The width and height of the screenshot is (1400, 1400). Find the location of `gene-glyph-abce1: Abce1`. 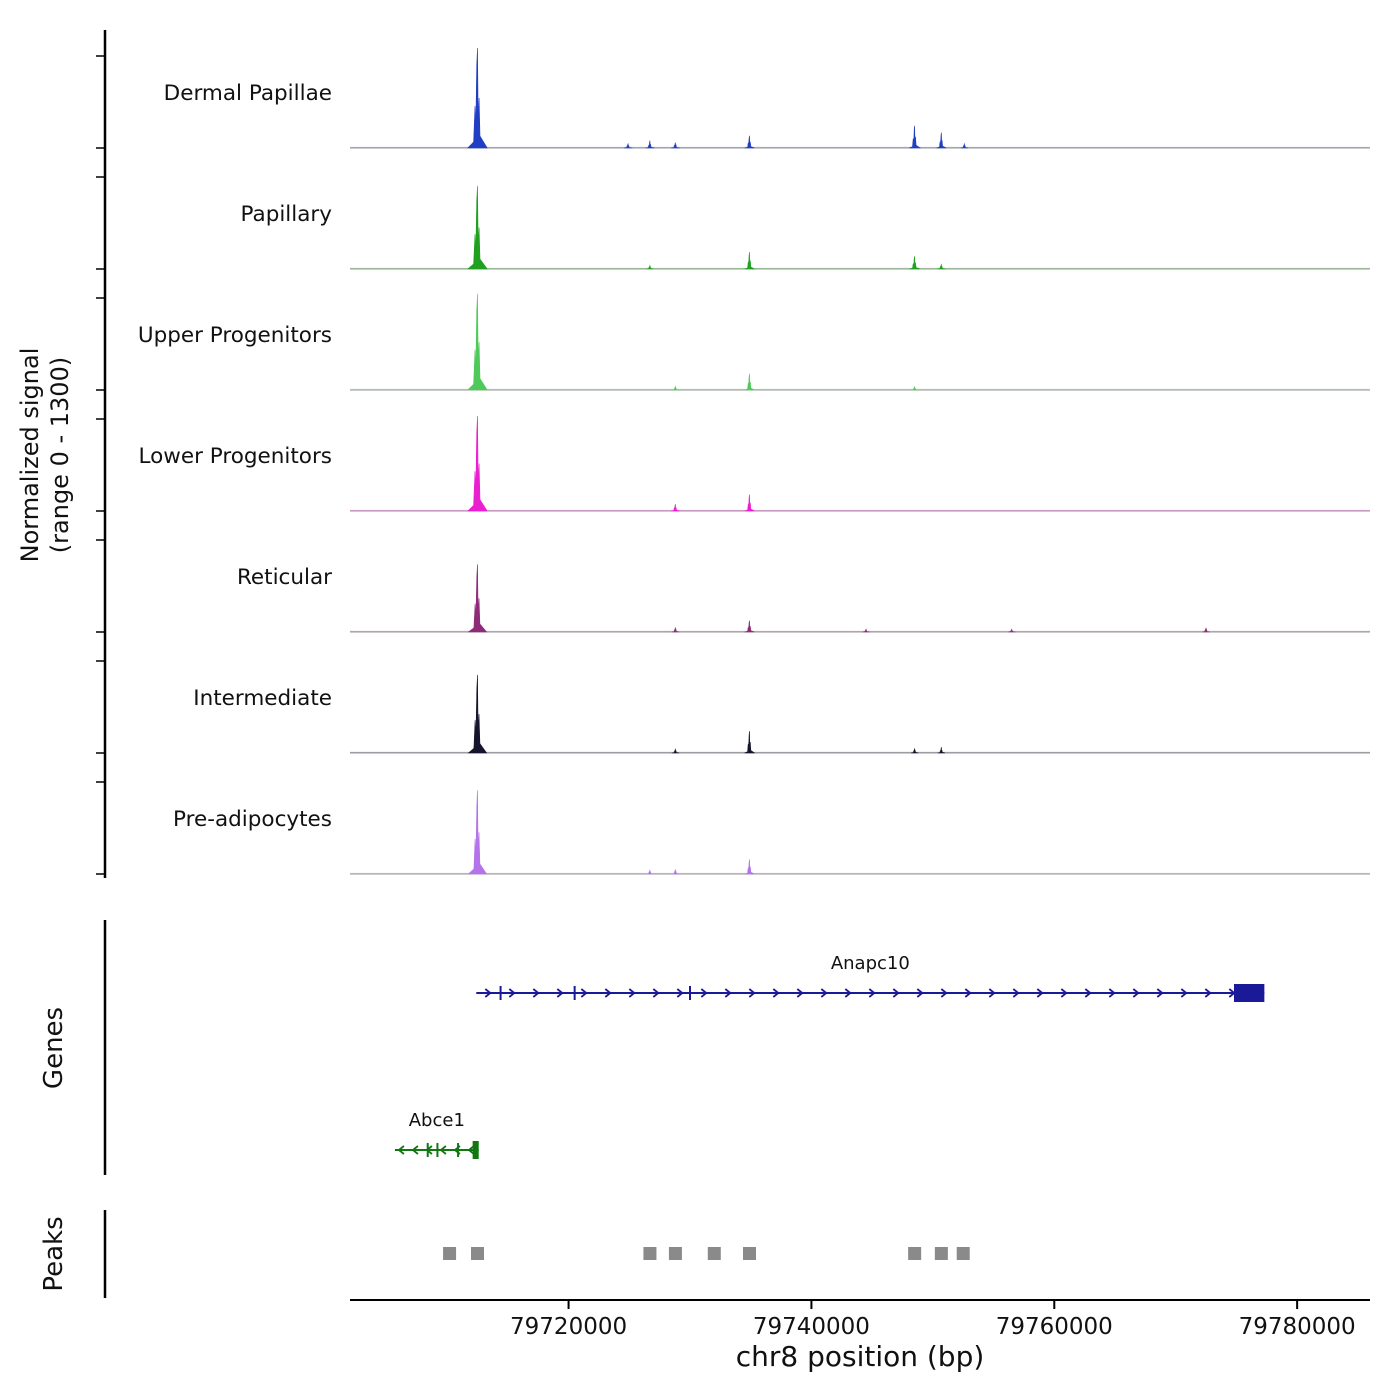

gene-glyph-abce1: Abce1 is located at coordinates (436, 1134).